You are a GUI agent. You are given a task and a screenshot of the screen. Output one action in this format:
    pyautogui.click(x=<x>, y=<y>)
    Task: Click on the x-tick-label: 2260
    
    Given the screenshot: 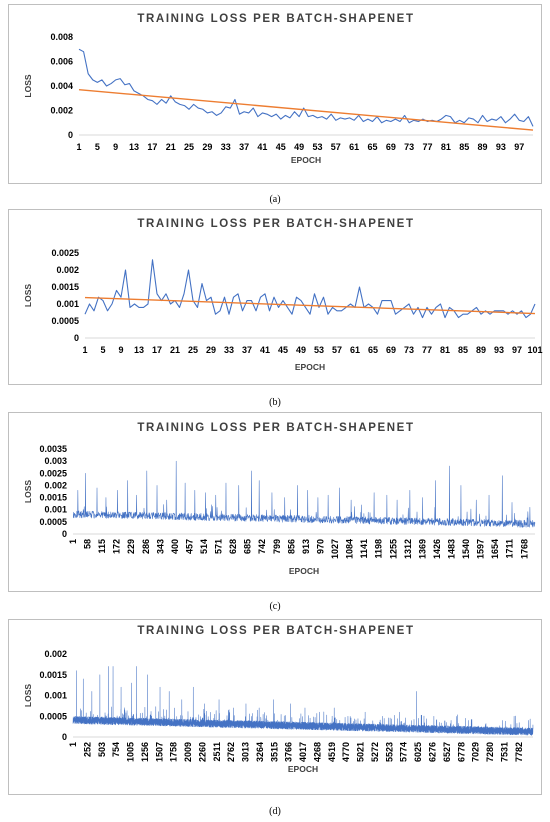 What is the action you would take?
    pyautogui.click(x=202, y=752)
    